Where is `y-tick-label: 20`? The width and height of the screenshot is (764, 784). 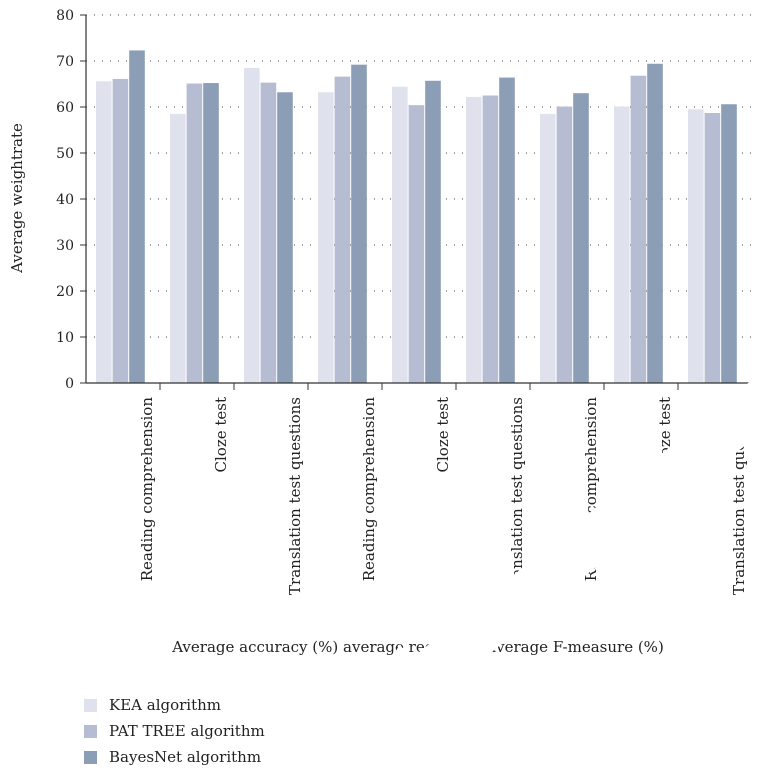
y-tick-label: 20 is located at coordinates (65, 292).